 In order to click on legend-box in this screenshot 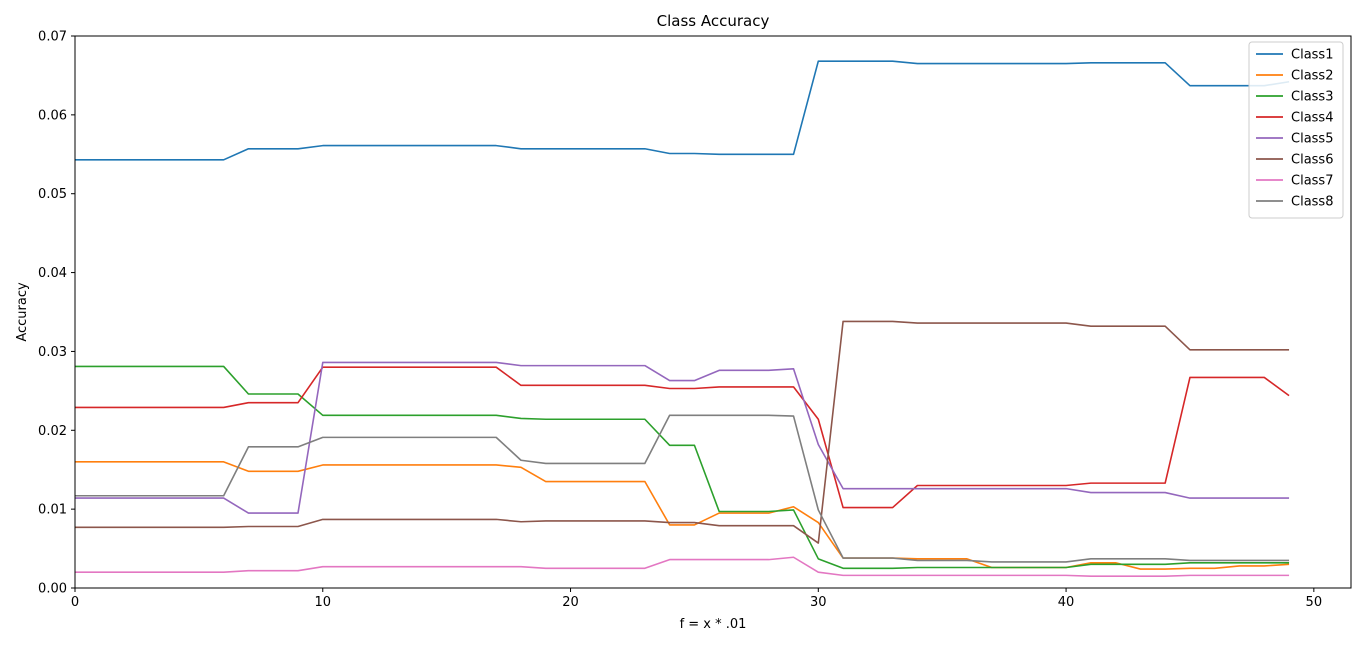, I will do `click(1296, 130)`.